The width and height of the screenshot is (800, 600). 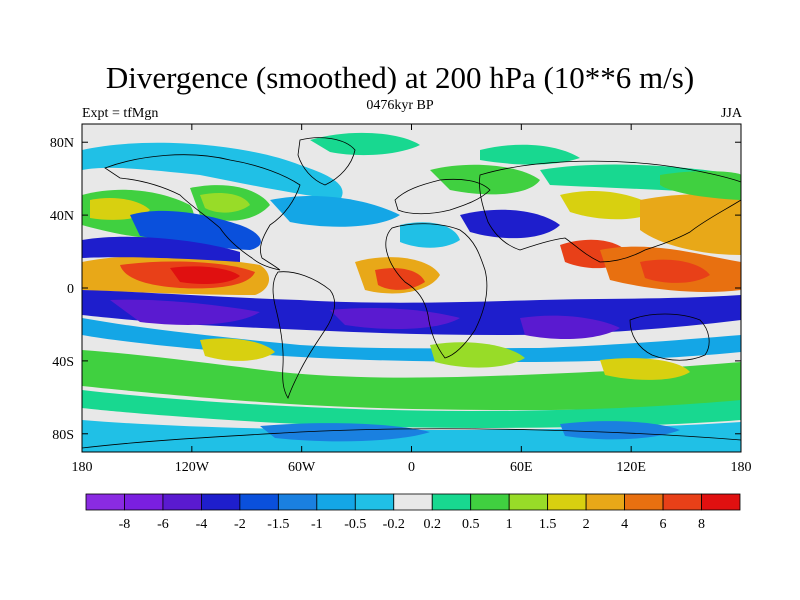 What do you see at coordinates (690, 224) in the screenshot?
I see `field-w-pacific-orange` at bounding box center [690, 224].